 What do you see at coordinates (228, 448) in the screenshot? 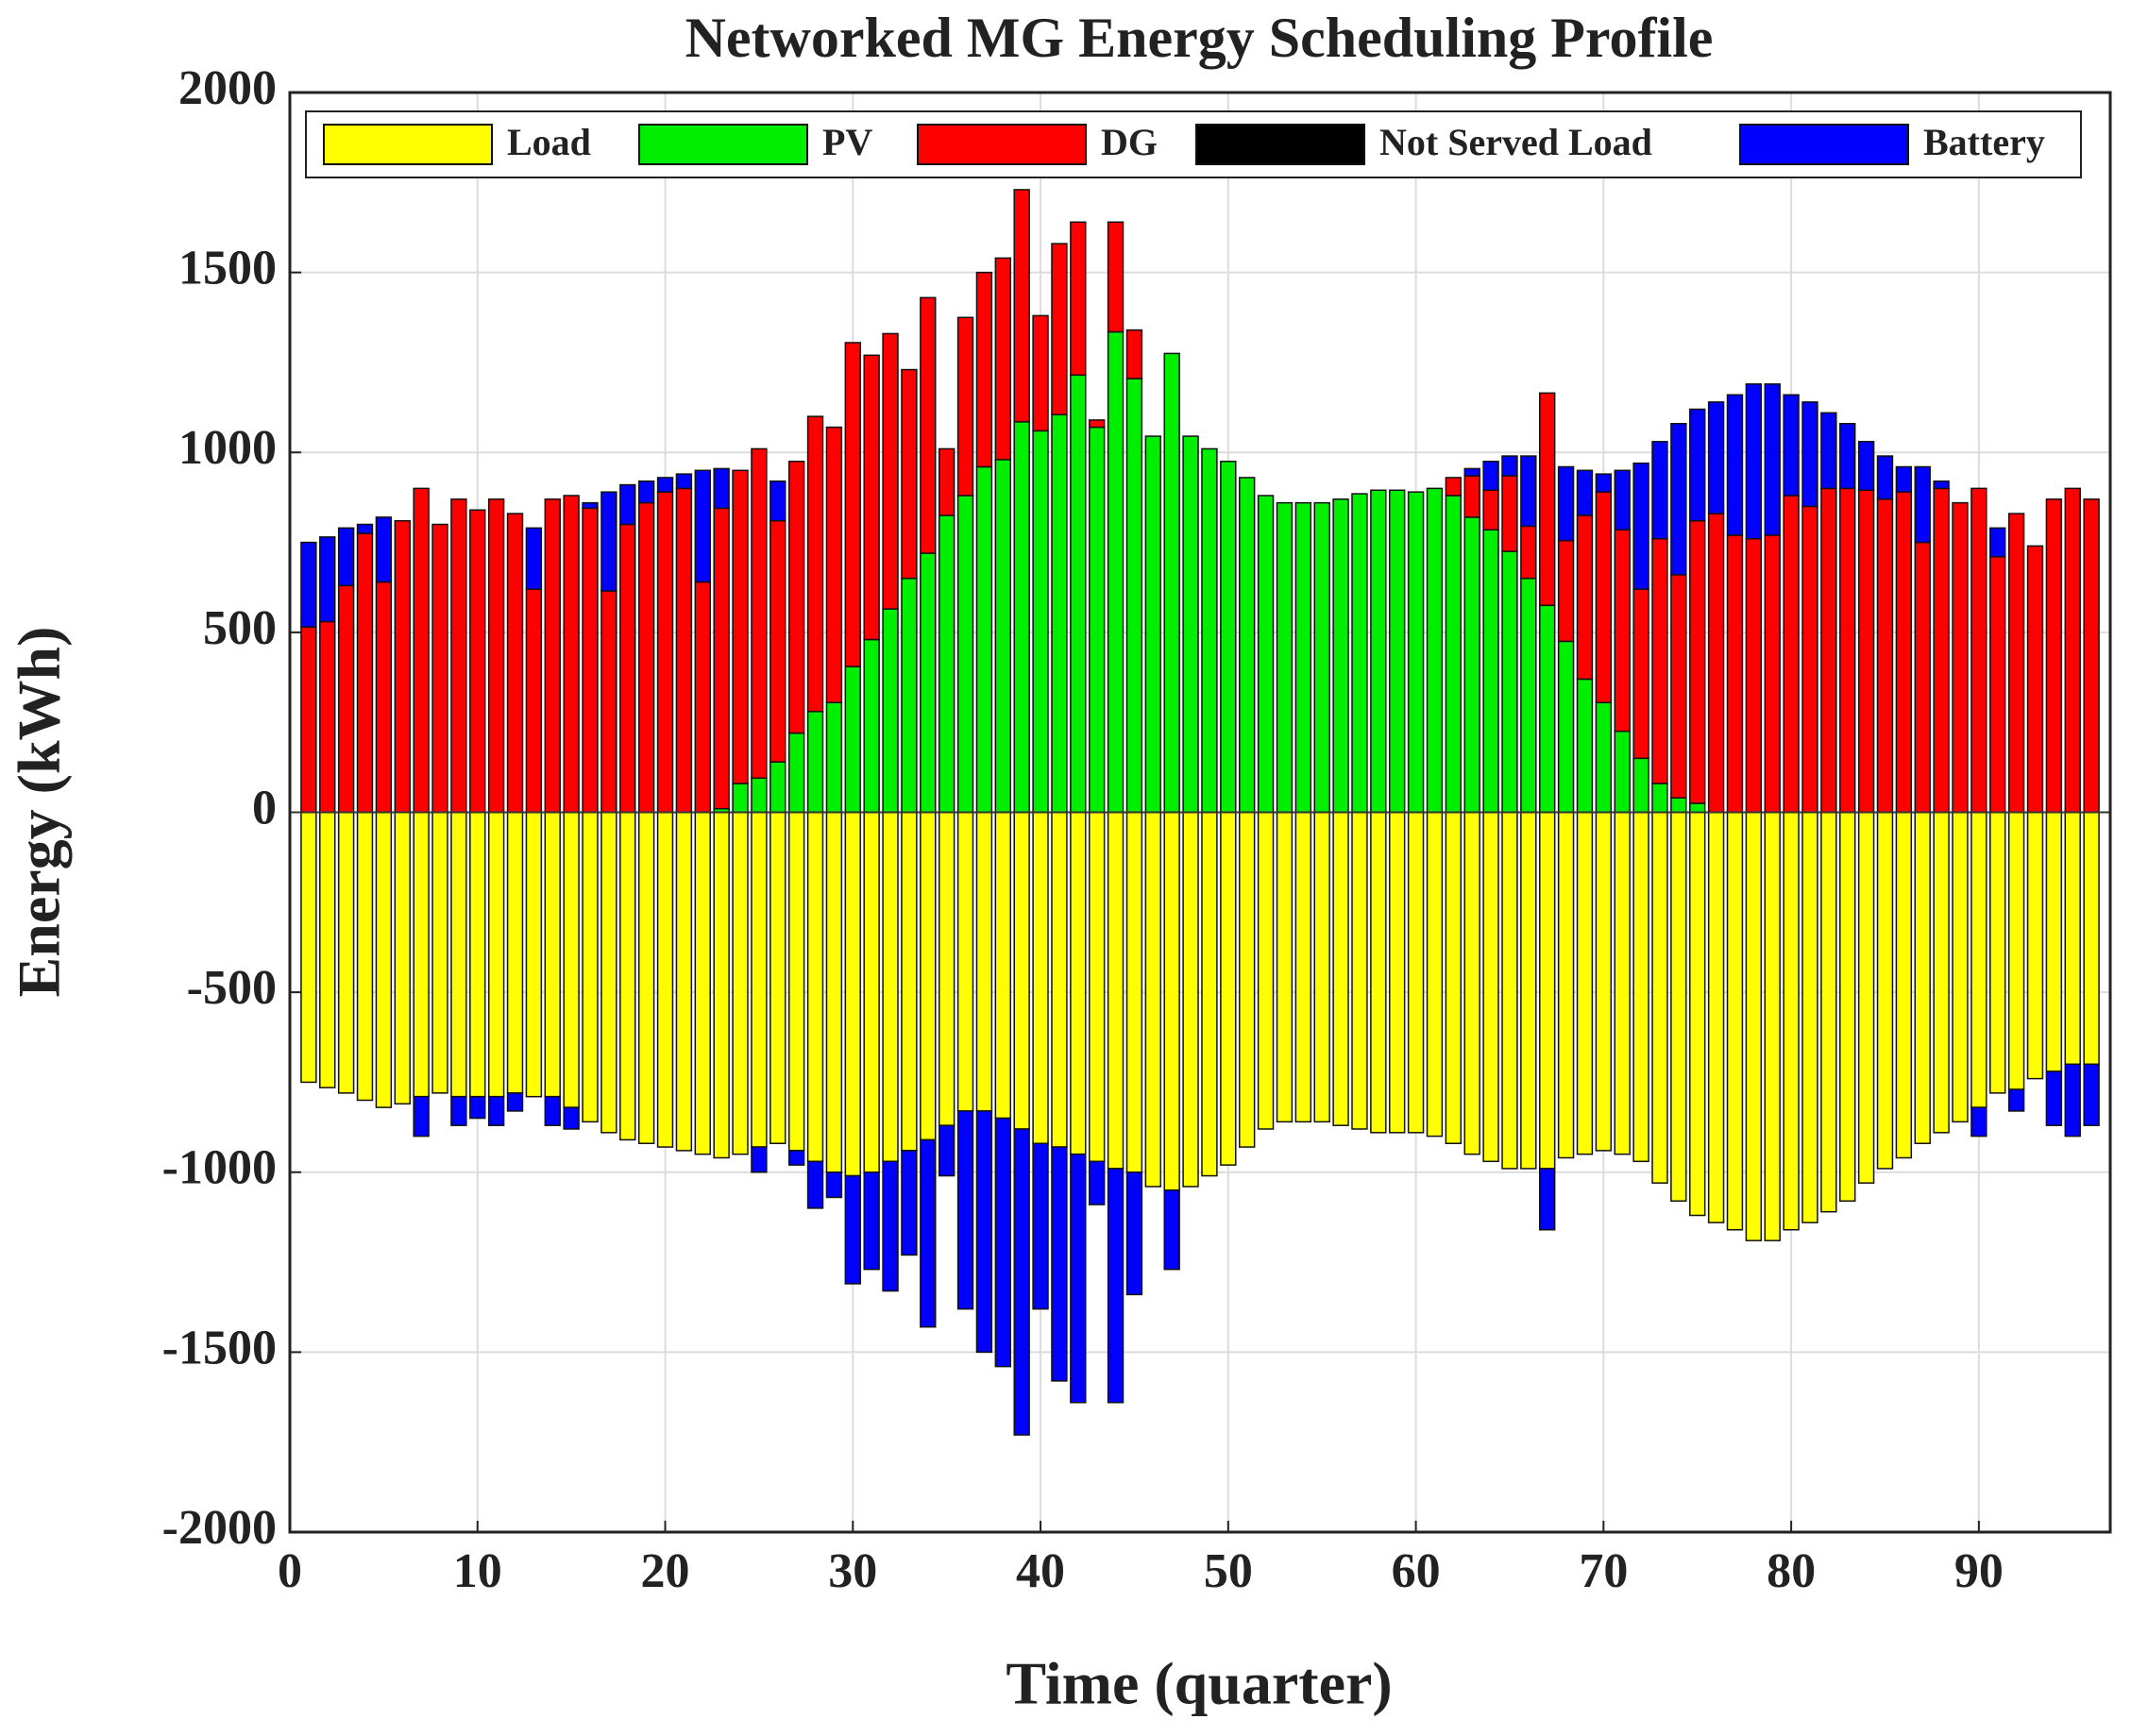
I see `y-tick-label: 1000` at bounding box center [228, 448].